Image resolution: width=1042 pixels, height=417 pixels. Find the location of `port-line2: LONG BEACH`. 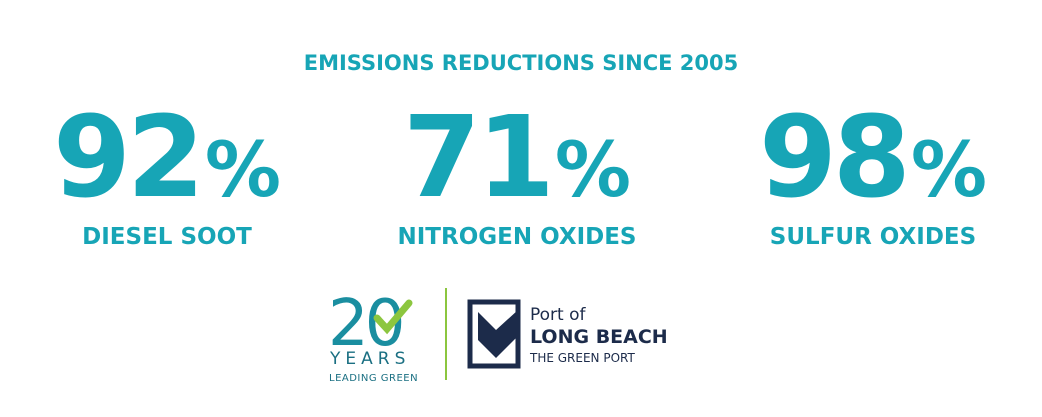

port-line2: LONG BEACH is located at coordinates (599, 337).